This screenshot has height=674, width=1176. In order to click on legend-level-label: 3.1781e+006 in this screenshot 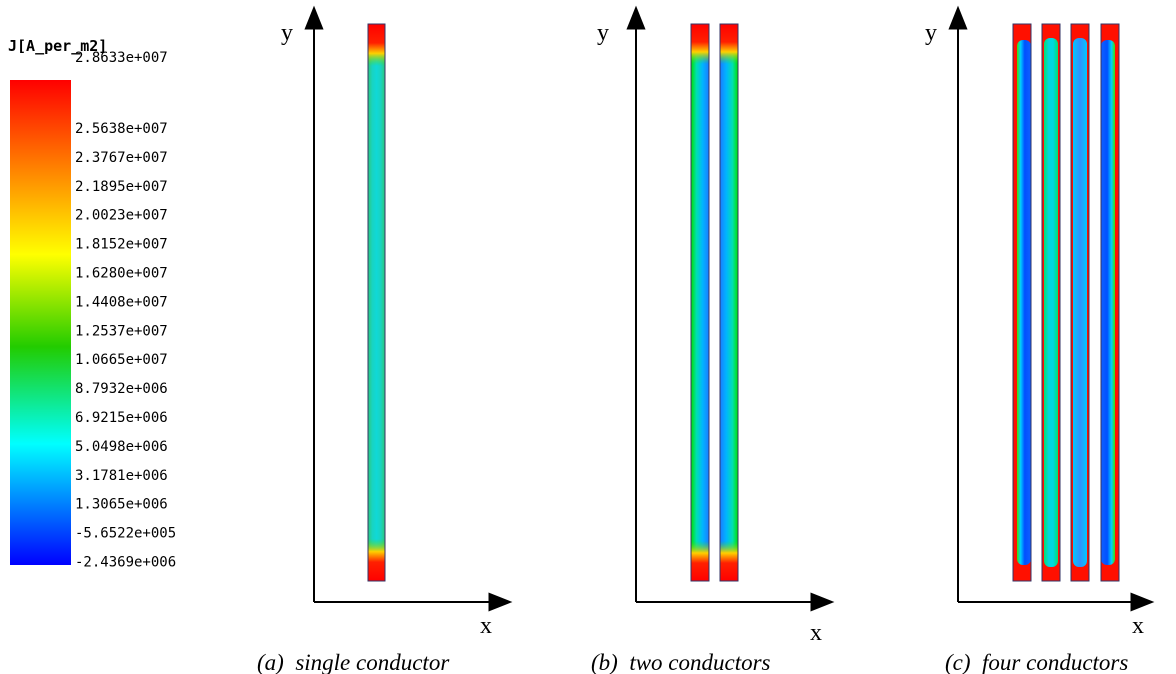, I will do `click(121, 476)`.